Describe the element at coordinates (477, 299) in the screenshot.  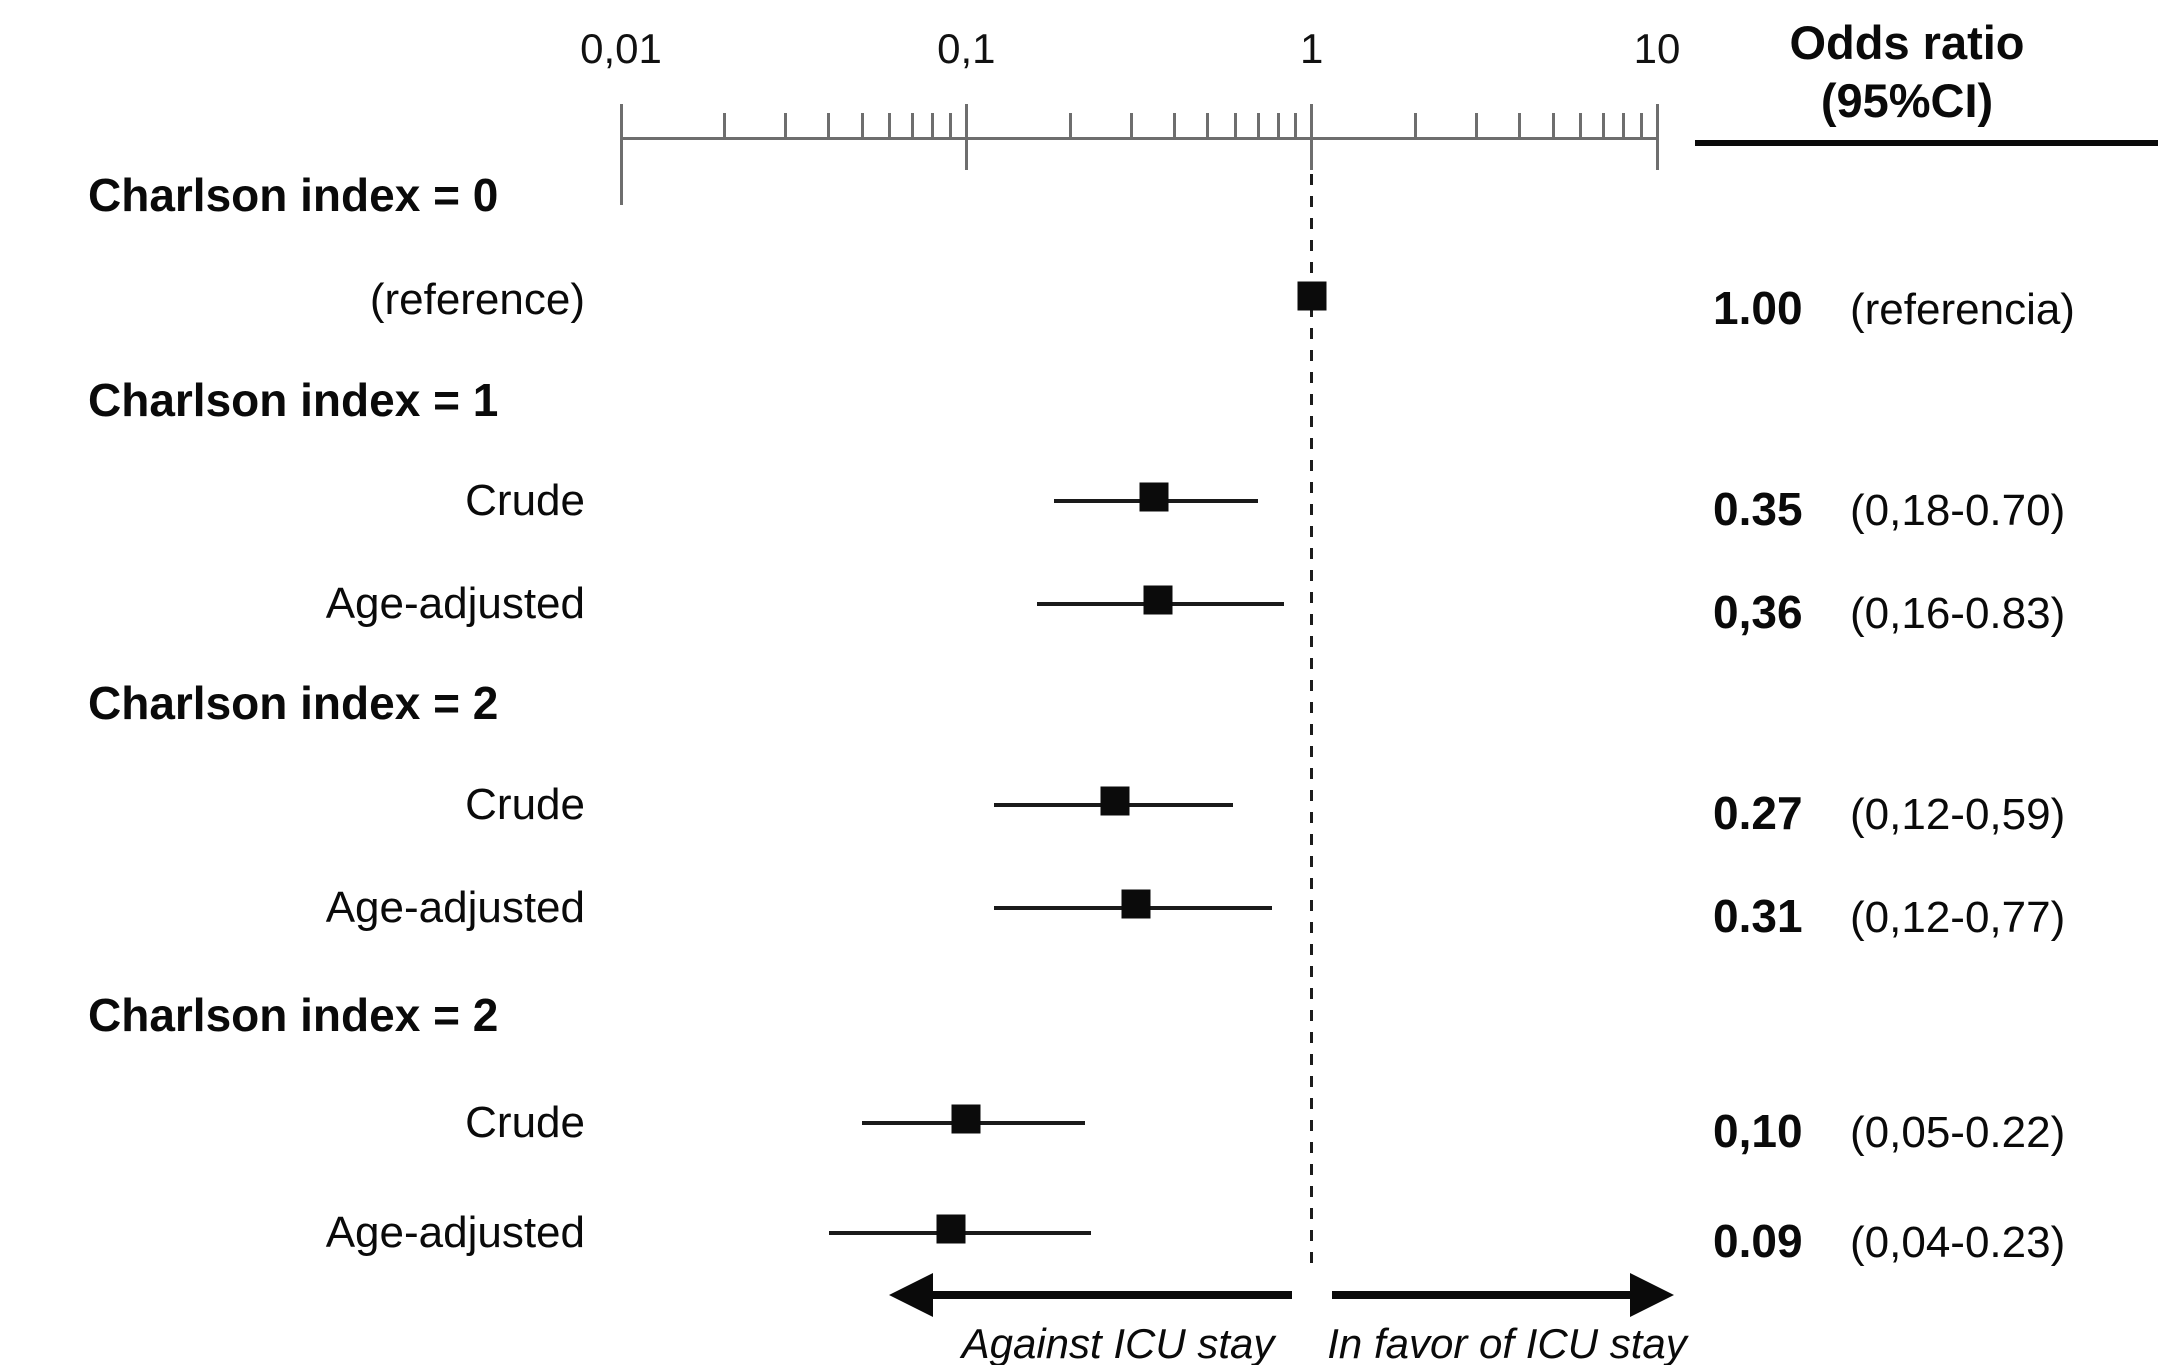
I see `row-label: (reference)` at that location.